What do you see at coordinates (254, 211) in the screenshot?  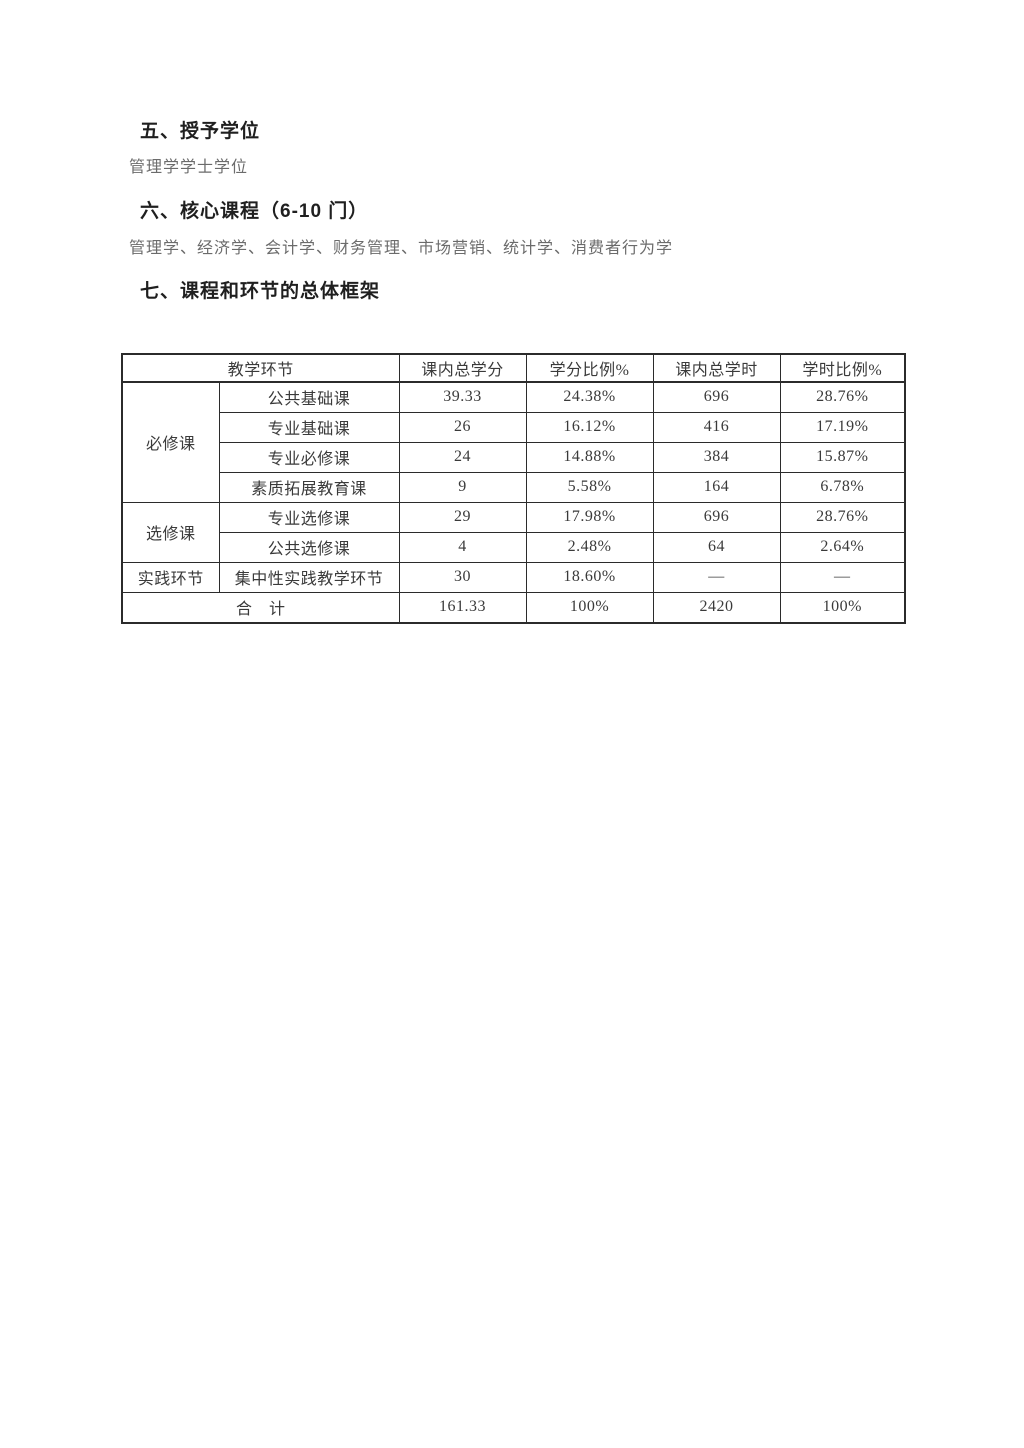 I see `section-6-heading: 六、核心课程（6-10 门）` at bounding box center [254, 211].